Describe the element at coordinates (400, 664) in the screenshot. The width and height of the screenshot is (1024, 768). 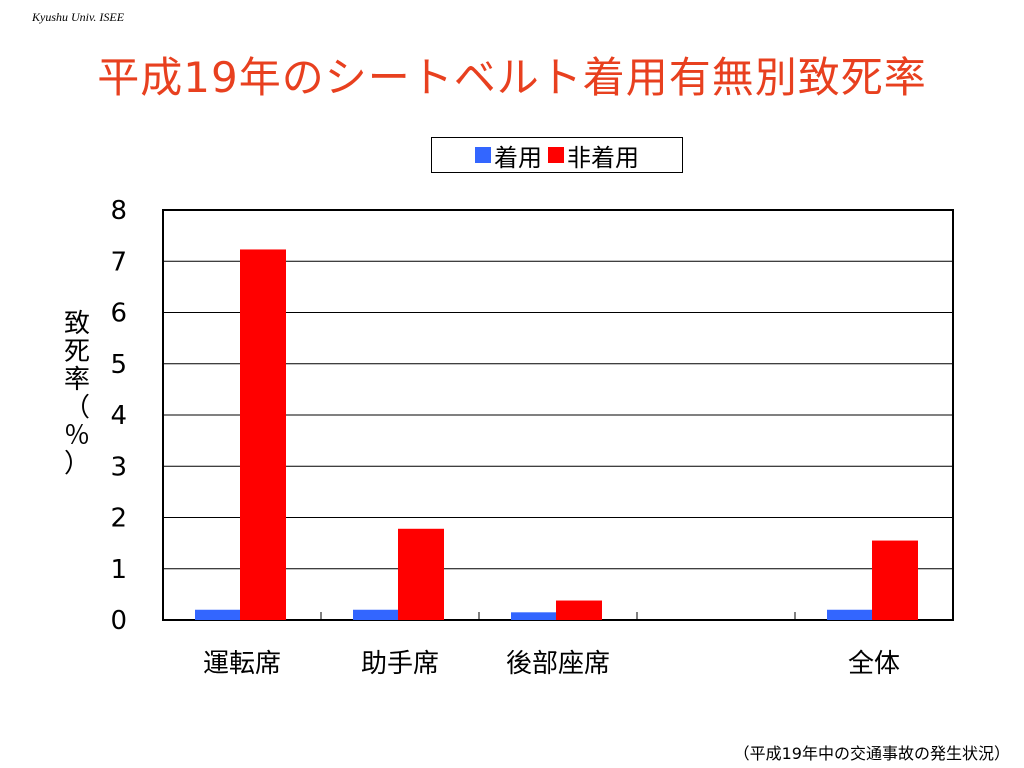
I see `x-category-label: 助手席` at that location.